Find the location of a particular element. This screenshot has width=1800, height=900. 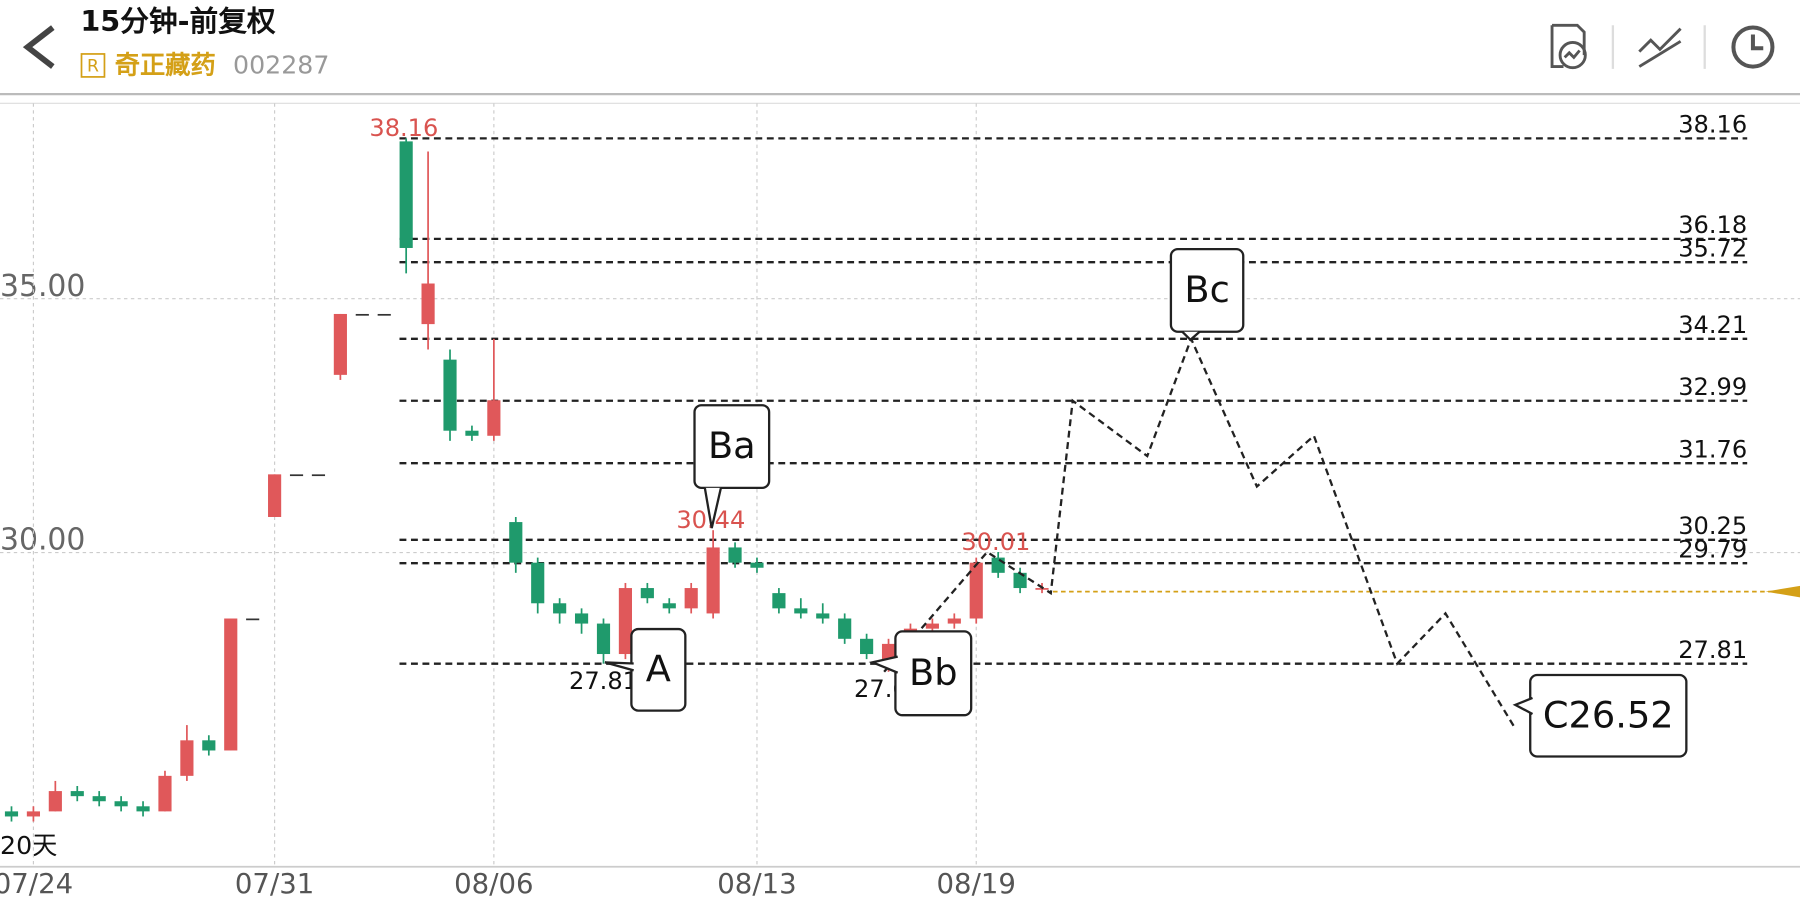

y-tick-label: 35.00 is located at coordinates (42, 286).